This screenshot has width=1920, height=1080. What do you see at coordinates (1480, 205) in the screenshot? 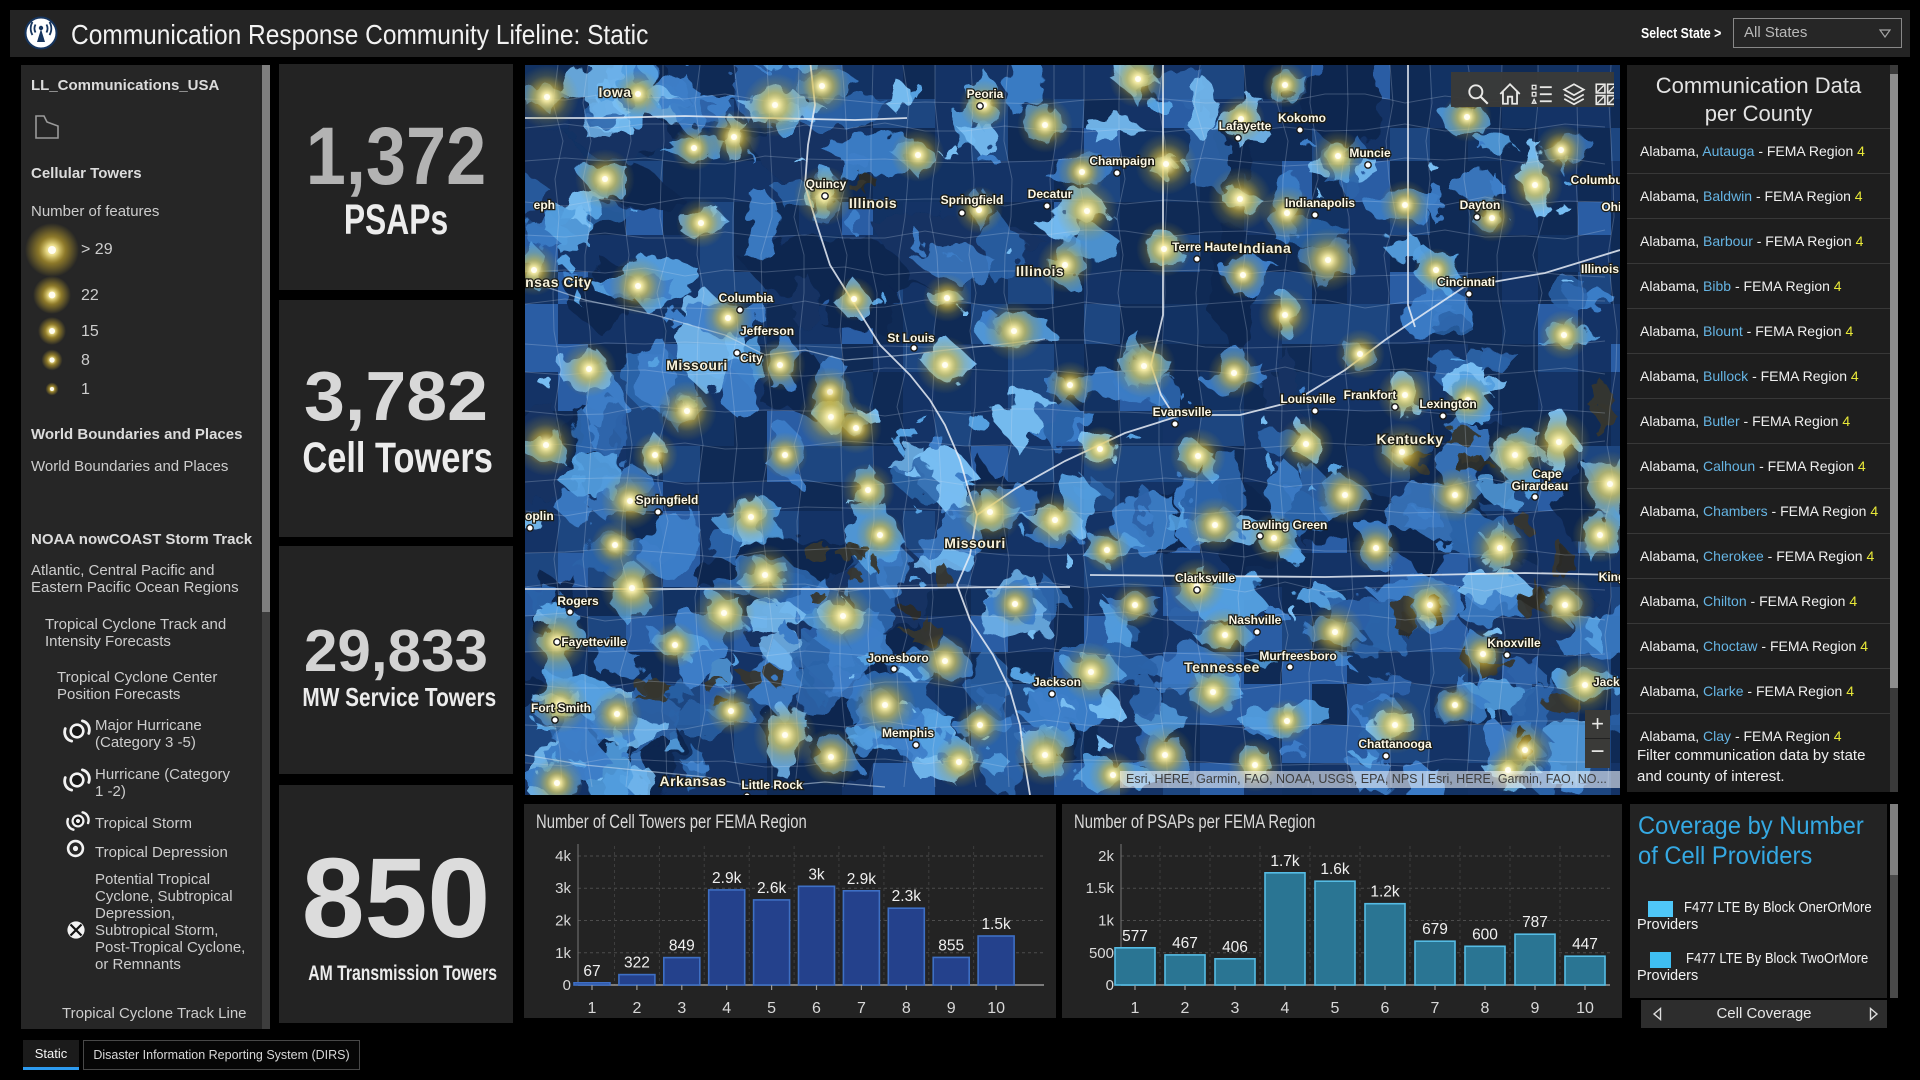
I see `svg-text: Dayton` at bounding box center [1480, 205].